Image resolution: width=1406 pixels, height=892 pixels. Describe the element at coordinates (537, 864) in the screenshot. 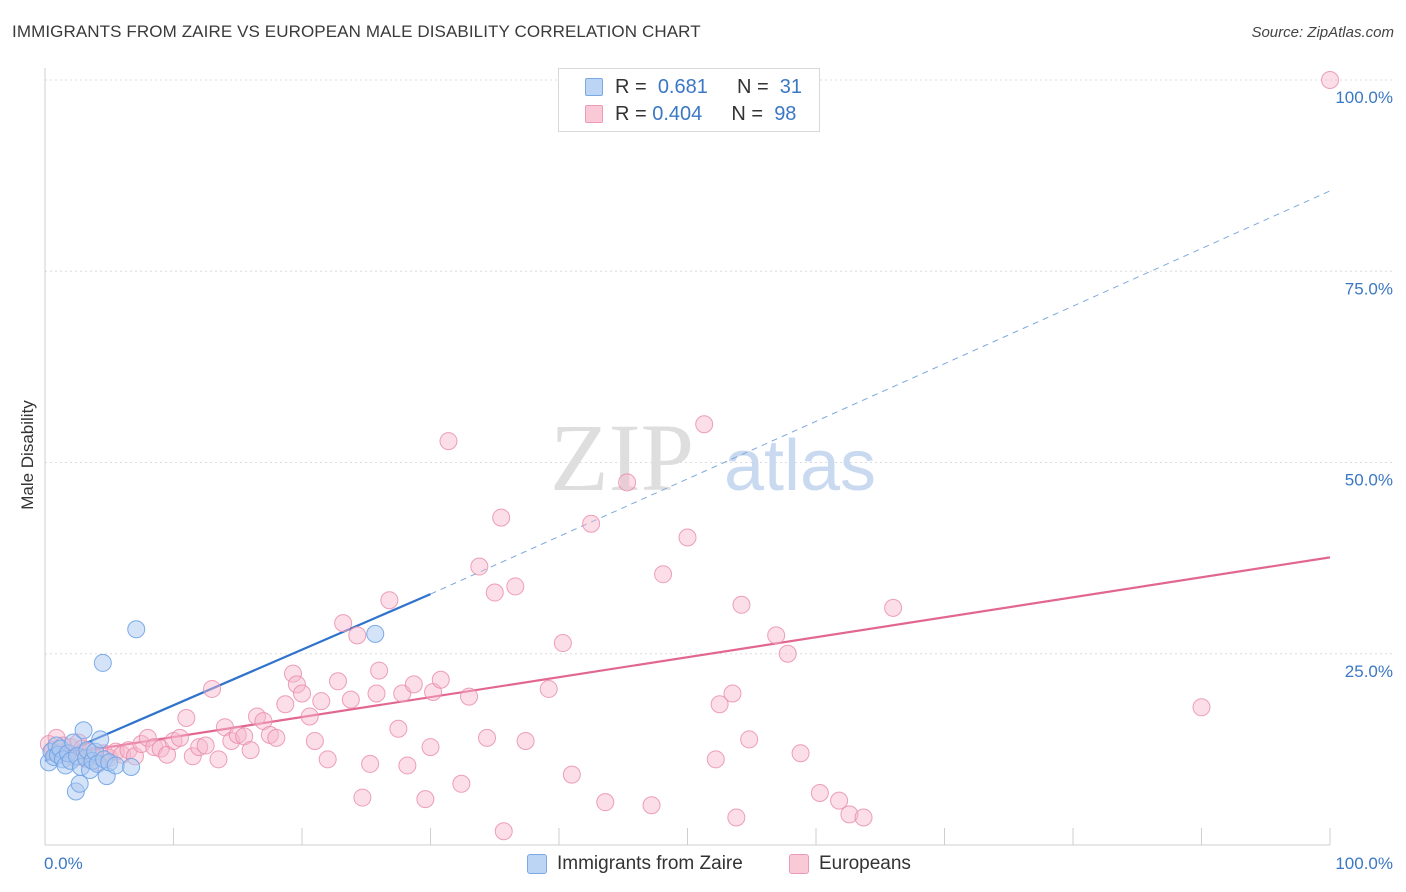

I see `bottom-legend-swatch-zaire` at that location.